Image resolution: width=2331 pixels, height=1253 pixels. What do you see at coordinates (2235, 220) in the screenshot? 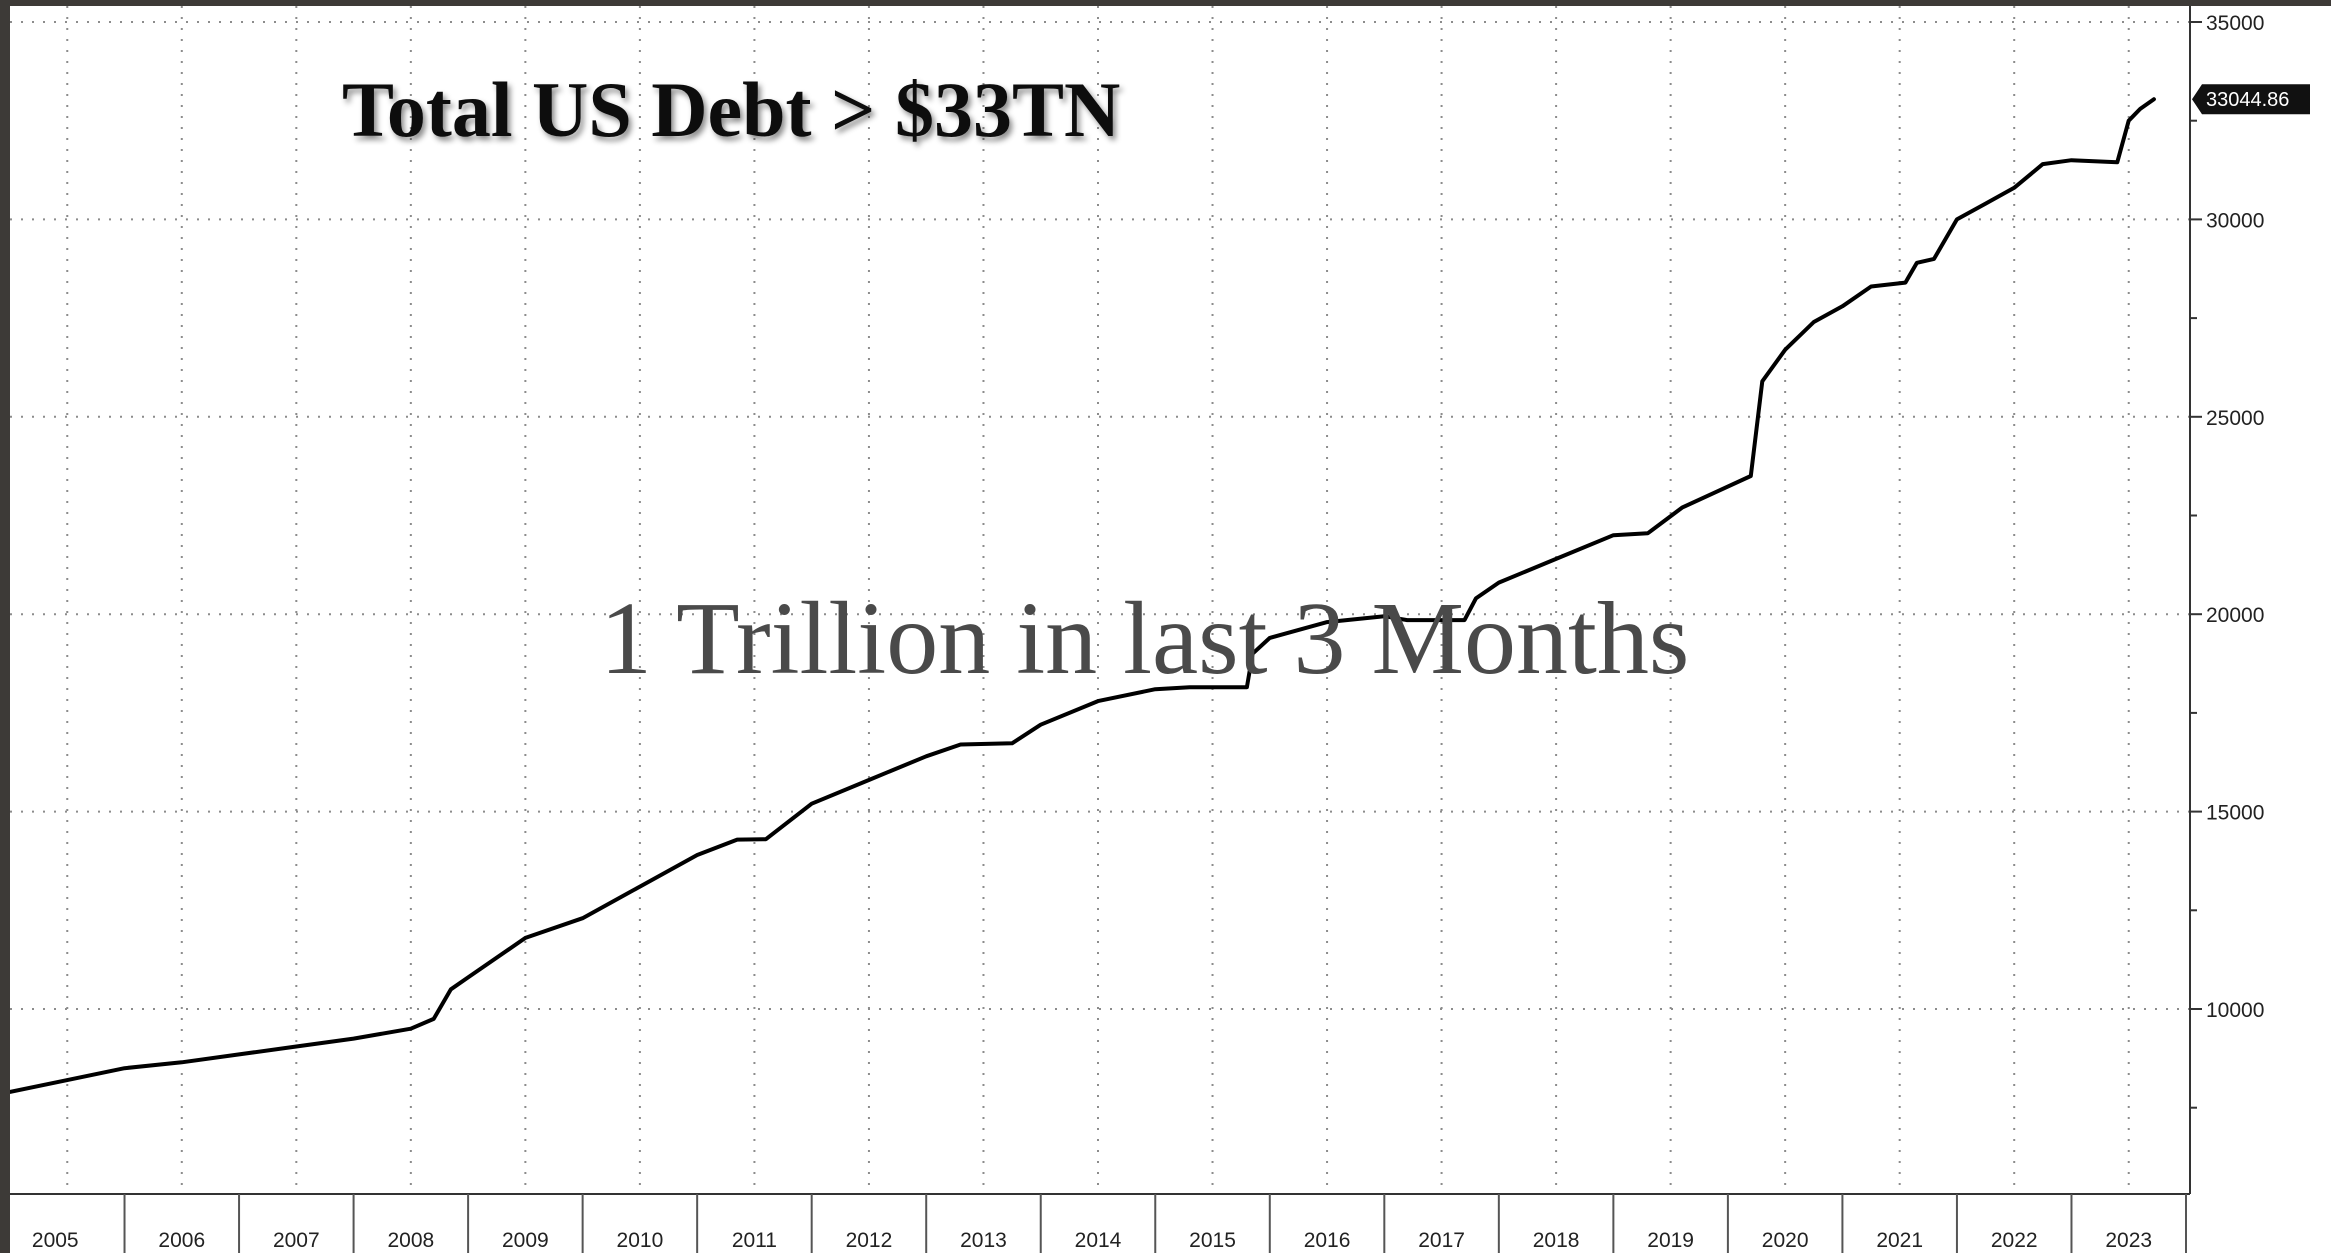
I see `y-tick-label: 30000` at bounding box center [2235, 220].